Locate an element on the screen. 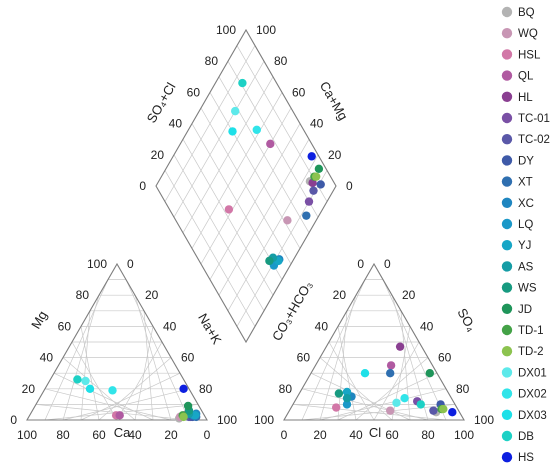 This screenshot has width=550, height=471. point-anion-hsl is located at coordinates (336, 407).